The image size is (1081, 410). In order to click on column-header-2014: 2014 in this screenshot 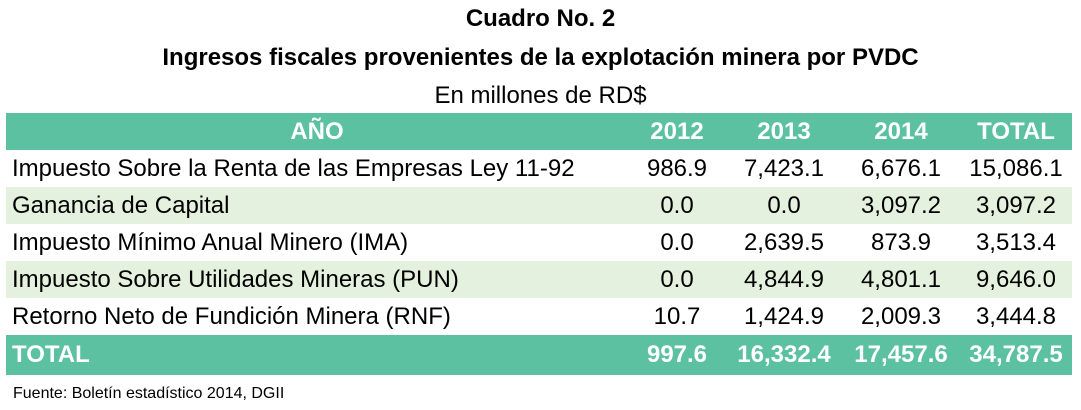, I will do `click(901, 131)`.